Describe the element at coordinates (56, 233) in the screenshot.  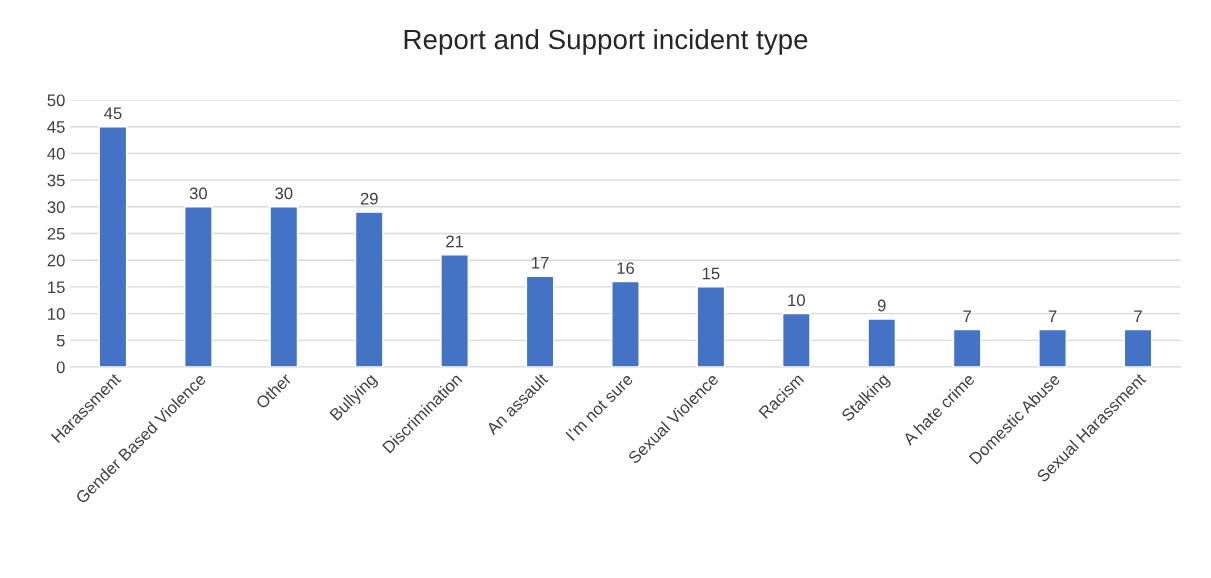
I see `y-tick-label: 25` at that location.